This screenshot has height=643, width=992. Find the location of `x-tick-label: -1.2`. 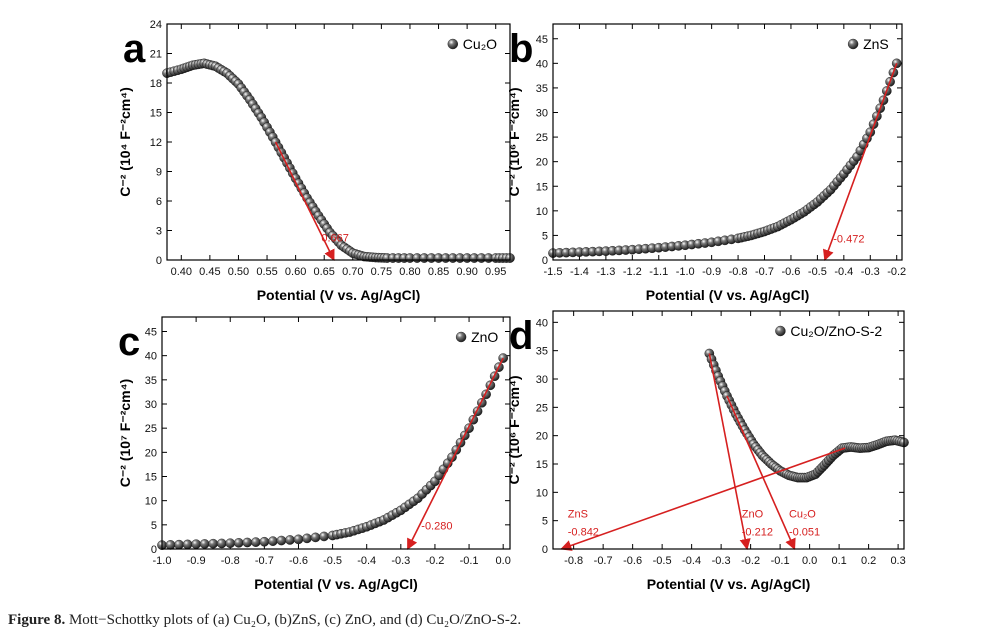

x-tick-label: -1.2 is located at coordinates (632, 272).